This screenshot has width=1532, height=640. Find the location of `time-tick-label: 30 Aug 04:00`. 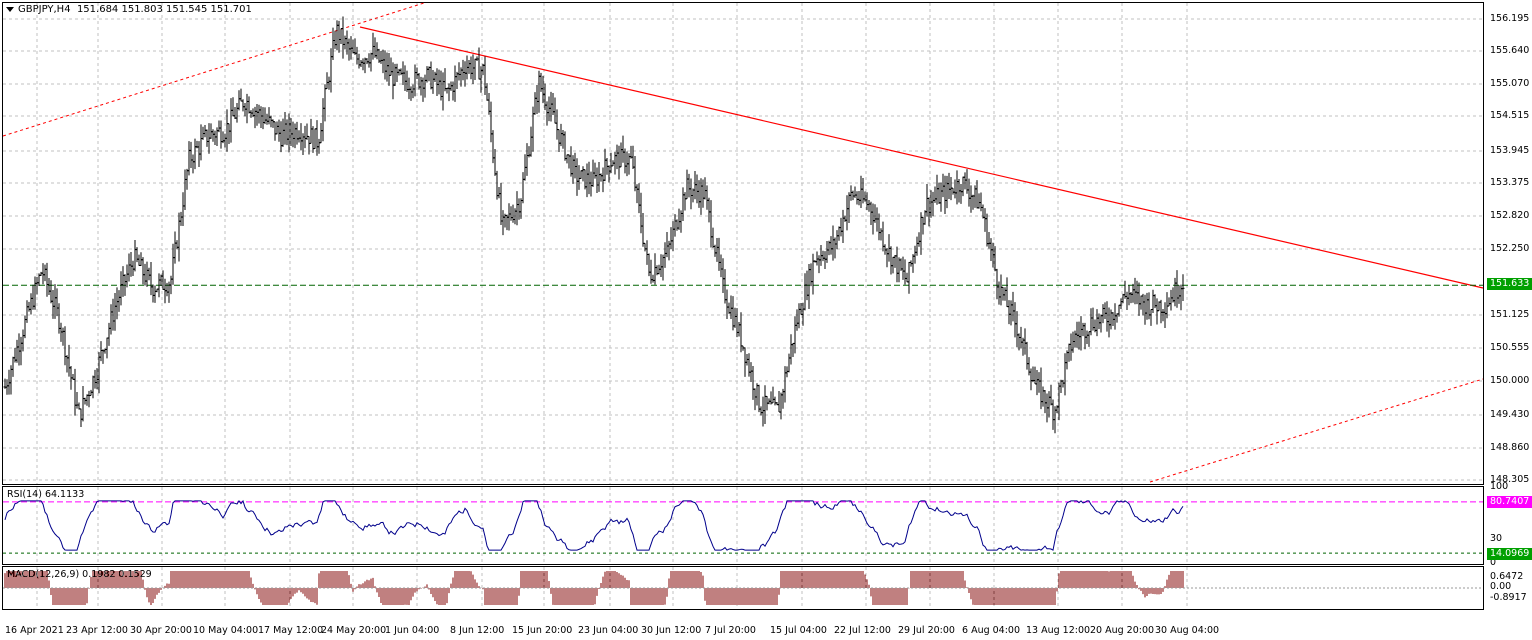

time-tick-label: 30 Aug 04:00 is located at coordinates (1187, 630).